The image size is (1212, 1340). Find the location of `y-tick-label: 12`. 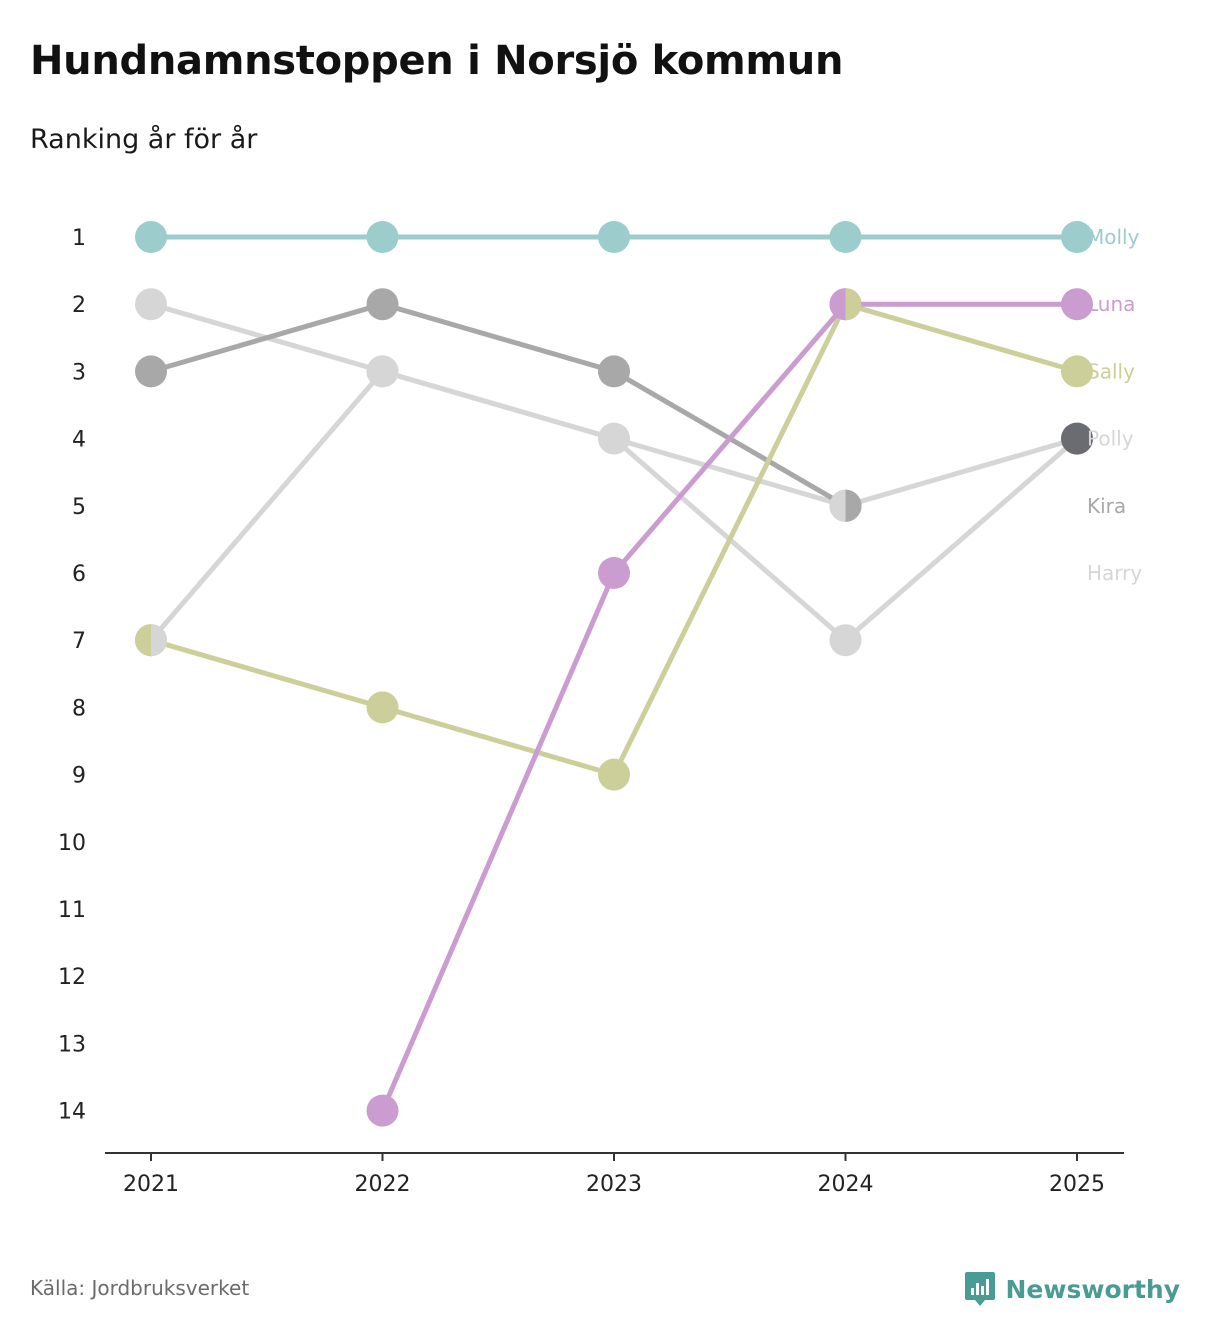

y-tick-label: 12 is located at coordinates (72, 977).